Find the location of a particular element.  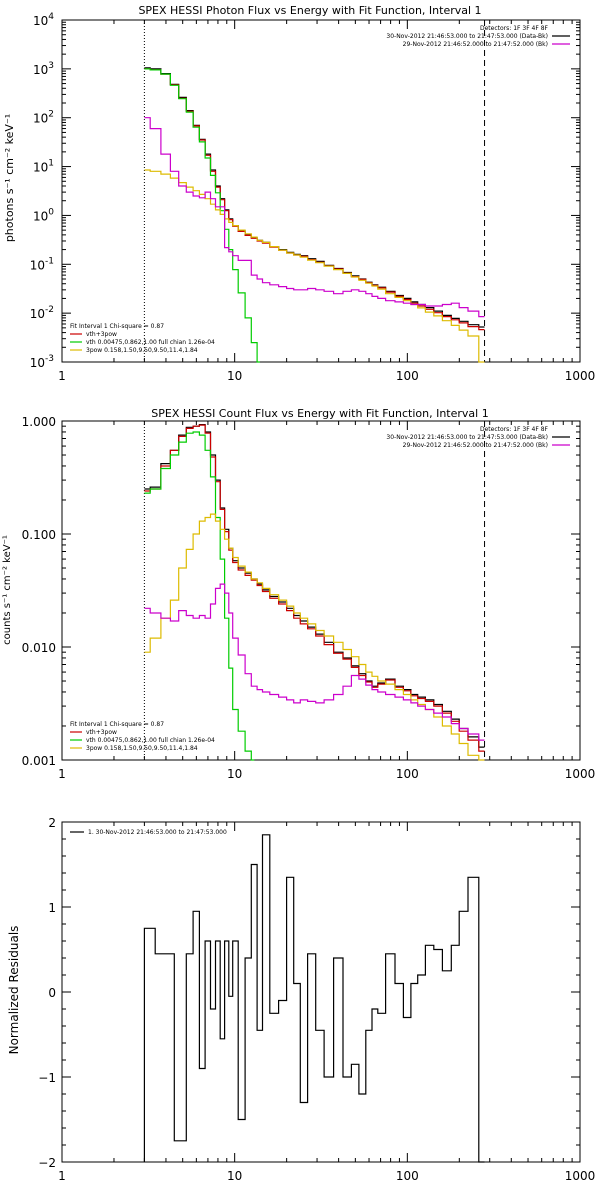

photon-y-tick-label: 10¹ is located at coordinates (43, 167).